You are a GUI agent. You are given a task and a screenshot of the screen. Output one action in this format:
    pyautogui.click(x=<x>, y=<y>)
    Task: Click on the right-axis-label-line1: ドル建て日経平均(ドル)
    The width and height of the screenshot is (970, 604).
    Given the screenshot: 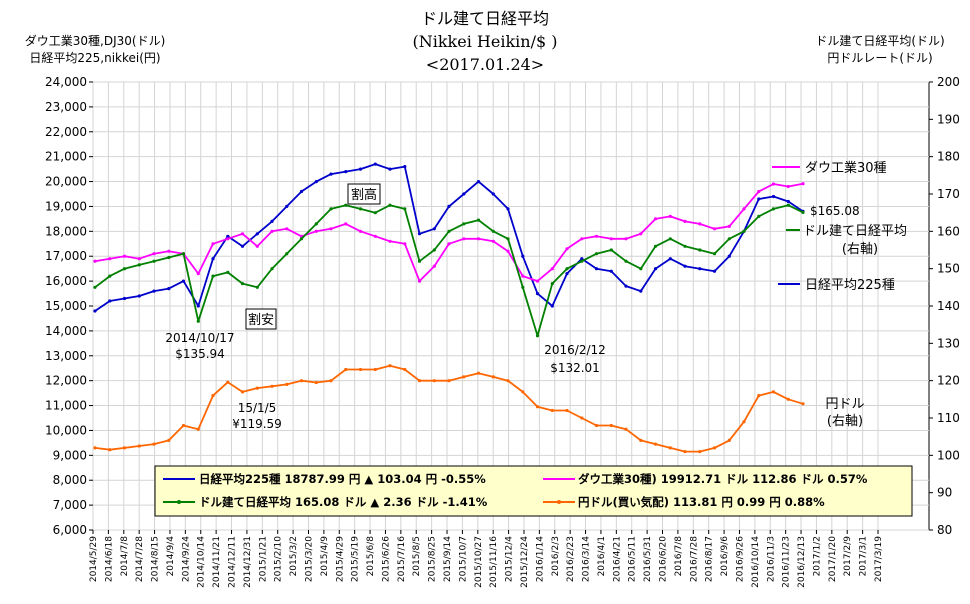 What is the action you would take?
    pyautogui.click(x=879, y=41)
    